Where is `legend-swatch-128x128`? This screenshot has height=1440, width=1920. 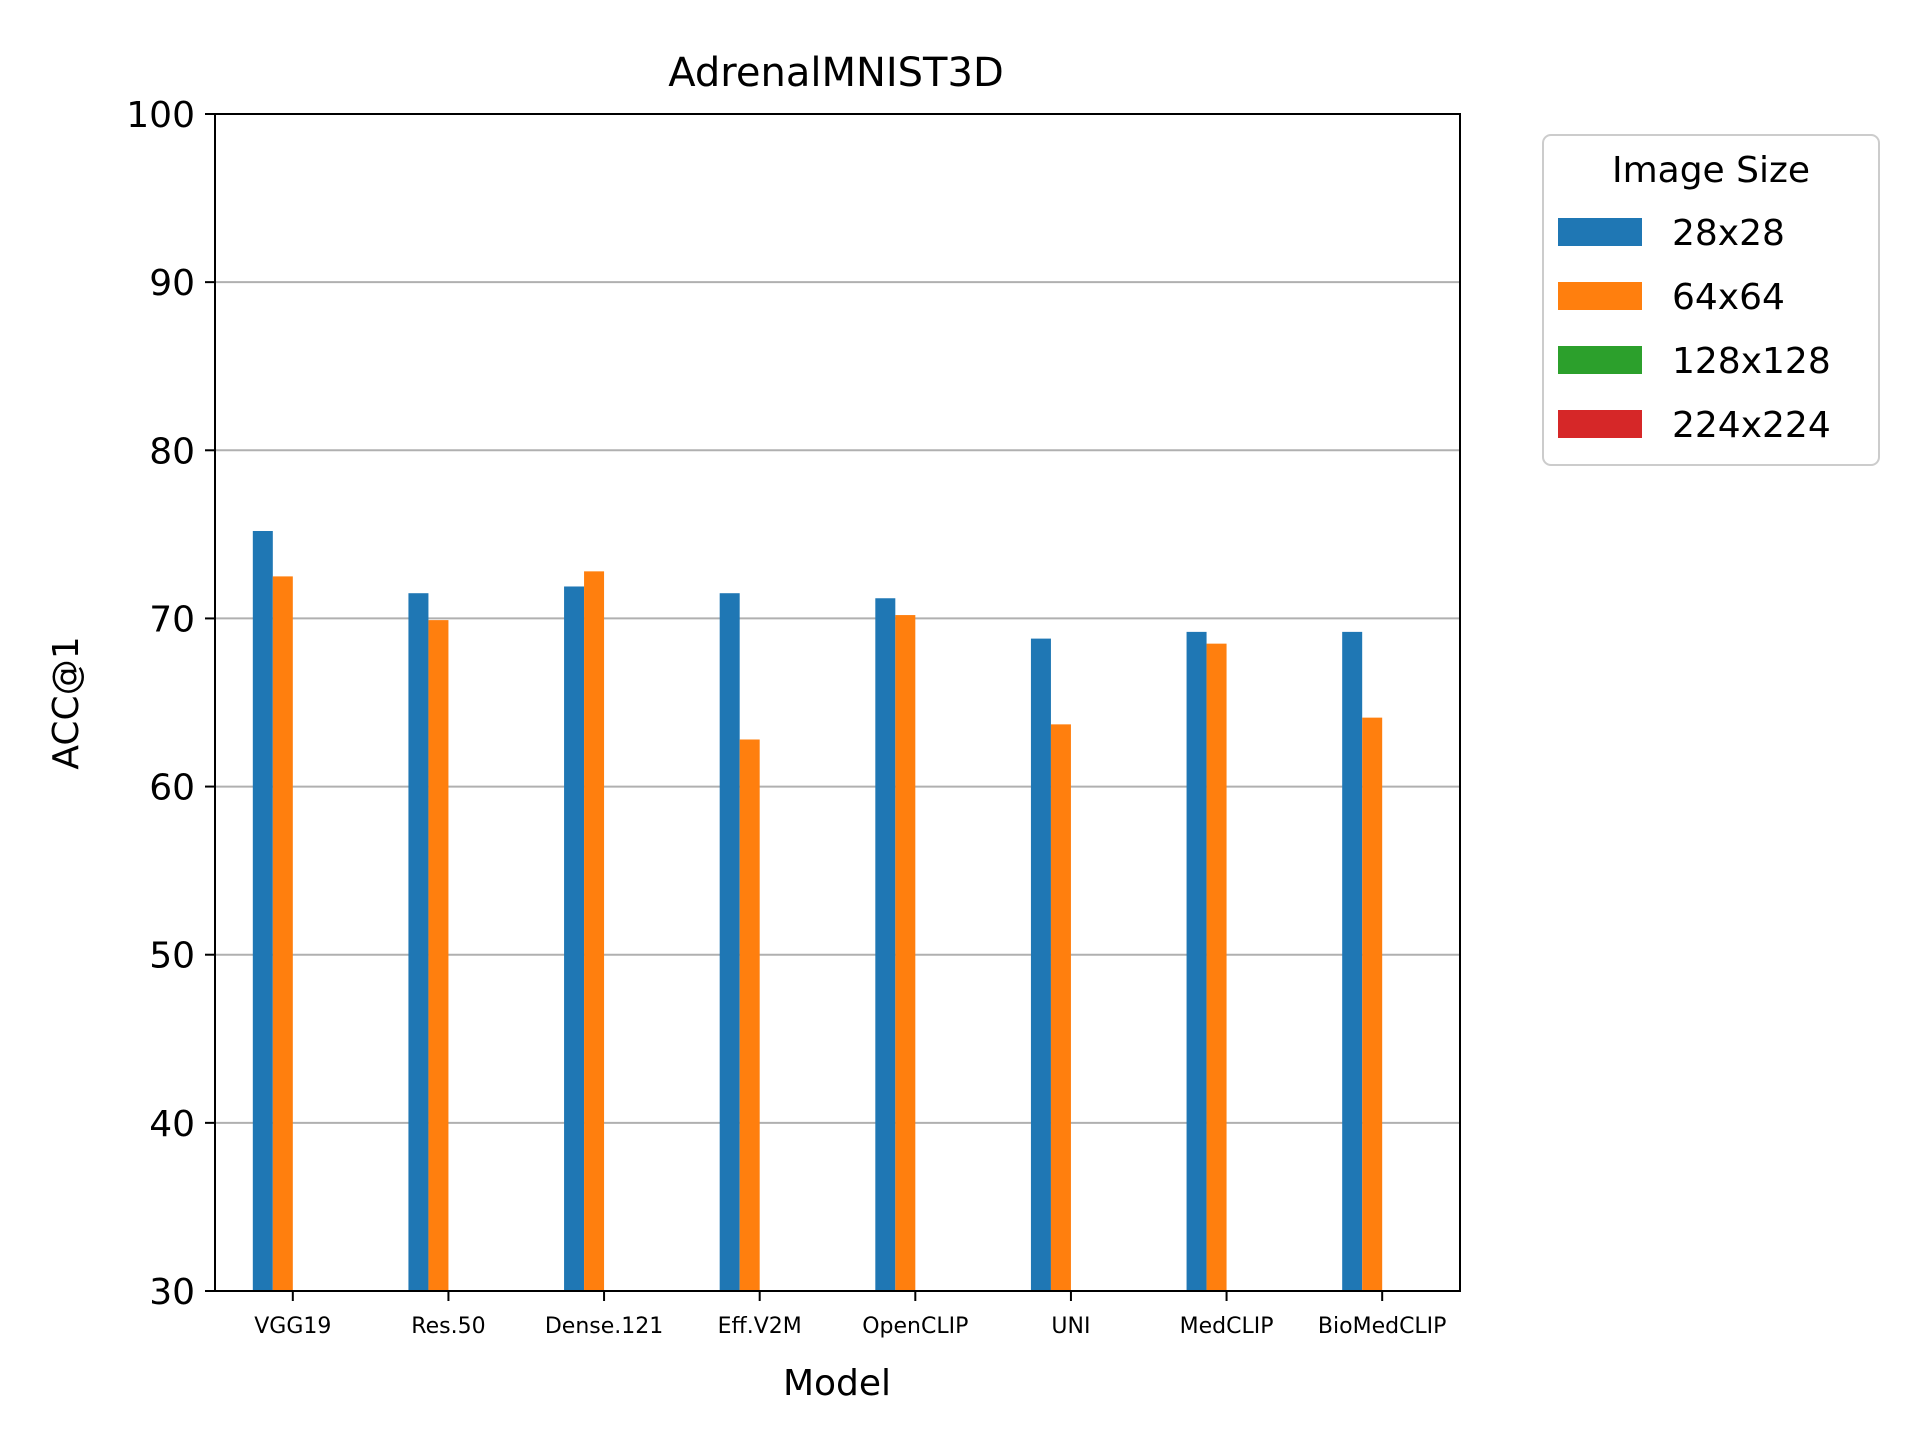
legend-swatch-128x128 is located at coordinates (1600, 360).